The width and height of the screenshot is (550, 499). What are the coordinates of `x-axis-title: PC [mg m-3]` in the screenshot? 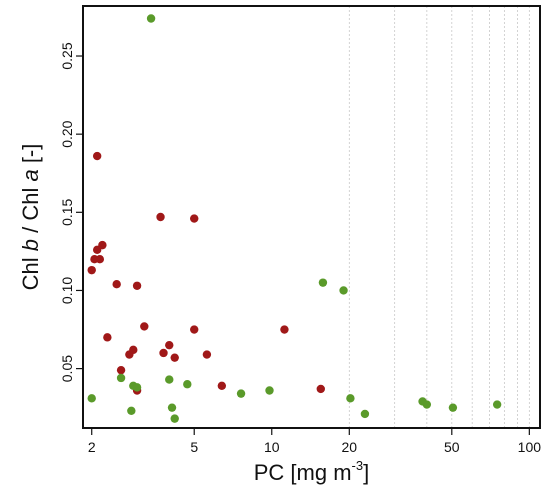 It's located at (311, 471).